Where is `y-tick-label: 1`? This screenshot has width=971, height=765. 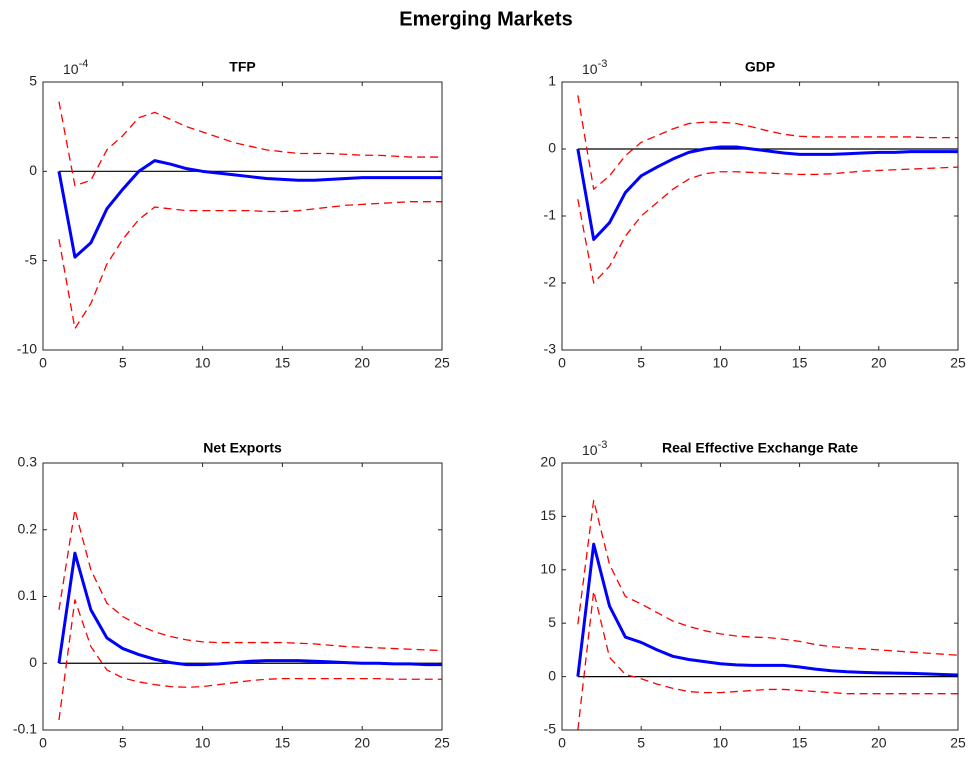 y-tick-label: 1 is located at coordinates (552, 81).